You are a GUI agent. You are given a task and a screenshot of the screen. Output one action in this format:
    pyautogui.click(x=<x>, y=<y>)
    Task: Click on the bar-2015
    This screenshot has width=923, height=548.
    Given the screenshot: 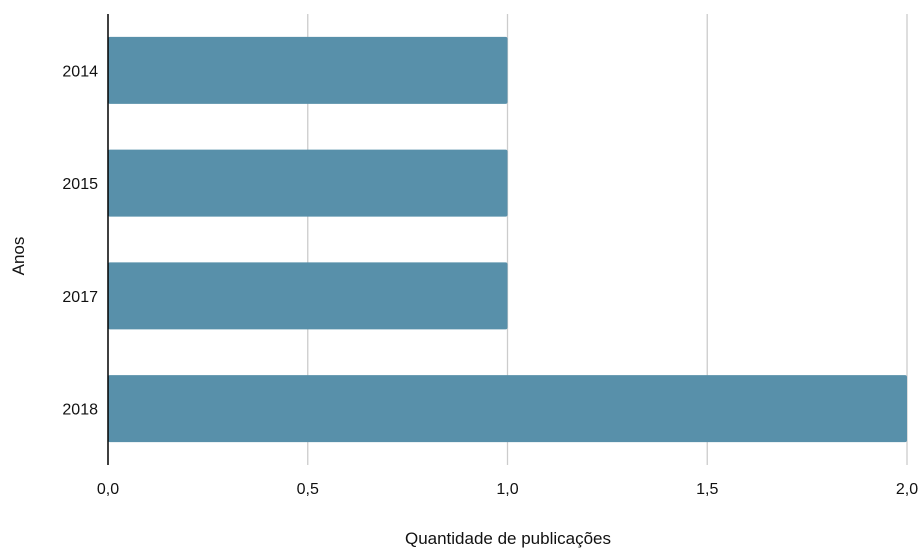 What is the action you would take?
    pyautogui.click(x=308, y=183)
    